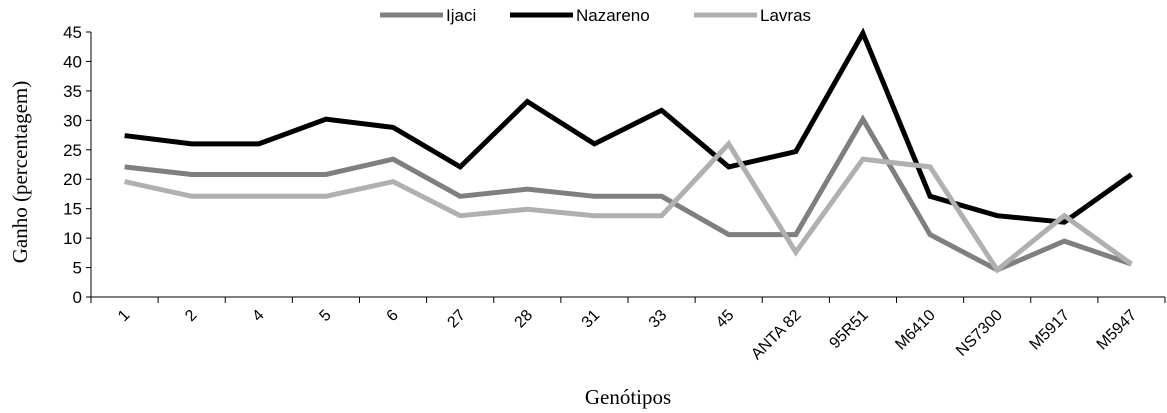 This screenshot has height=413, width=1167. Describe the element at coordinates (72, 150) in the screenshot. I see `y-tick-label: 25` at that location.